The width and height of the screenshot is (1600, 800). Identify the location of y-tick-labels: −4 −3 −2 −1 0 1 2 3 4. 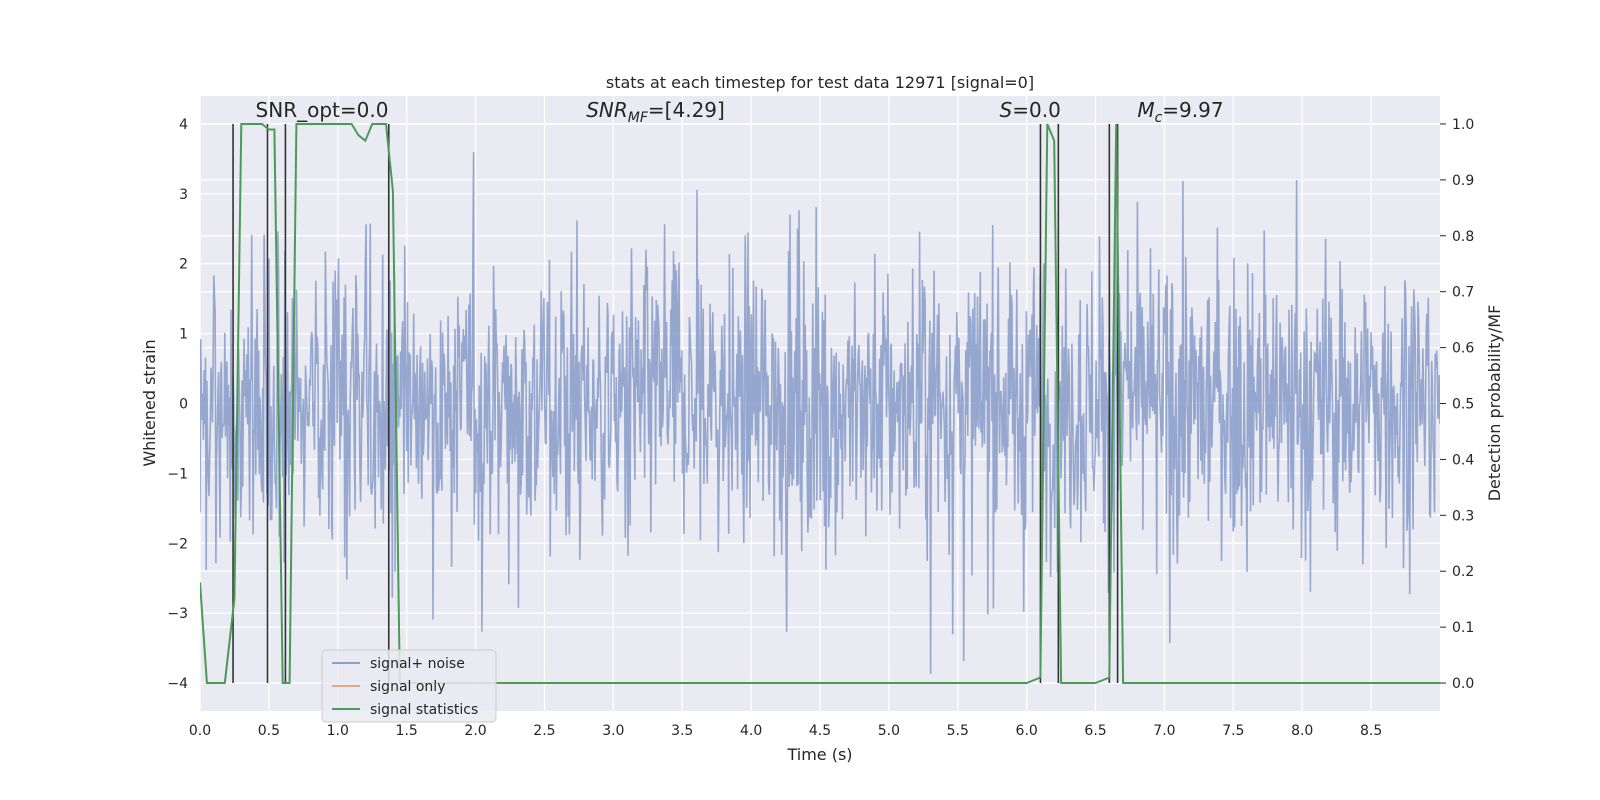
(177, 404).